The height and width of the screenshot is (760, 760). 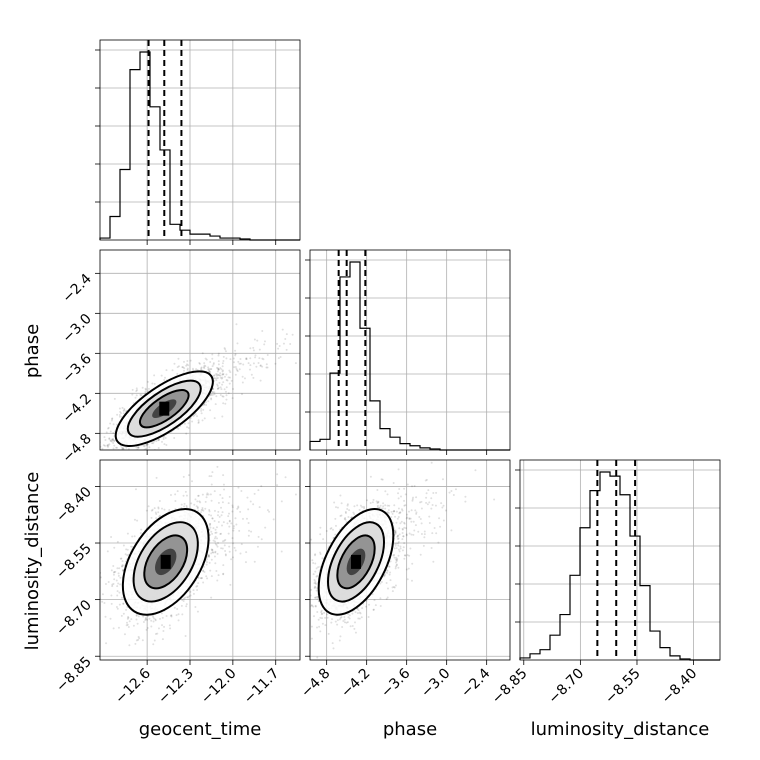 I want to click on hist-geocent-time-frame, so click(x=200, y=140).